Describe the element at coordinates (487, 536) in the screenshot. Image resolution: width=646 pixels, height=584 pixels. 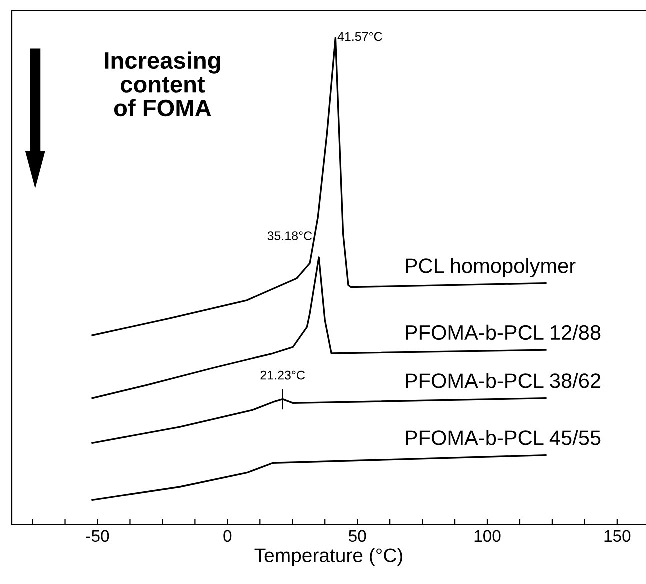
I see `x-tick-label: 100` at that location.